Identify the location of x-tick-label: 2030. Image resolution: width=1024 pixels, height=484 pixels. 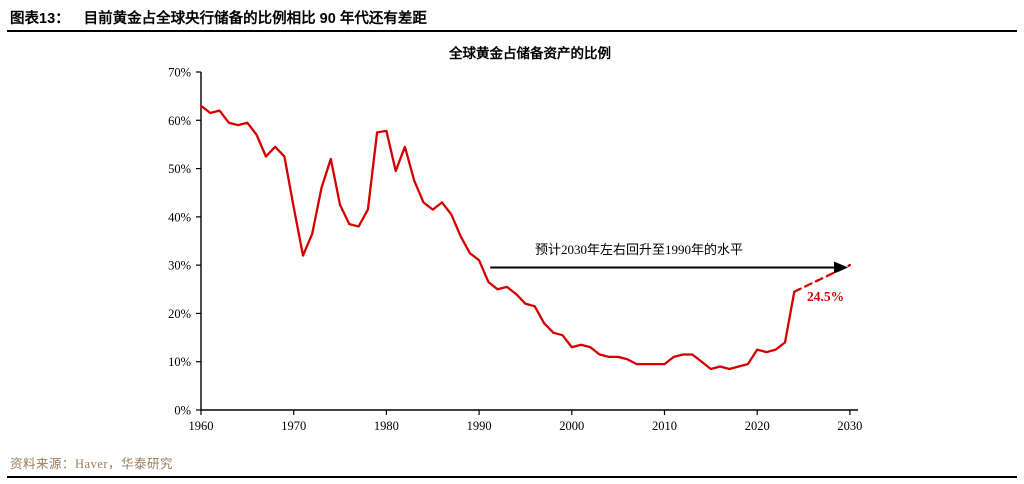
(849, 426).